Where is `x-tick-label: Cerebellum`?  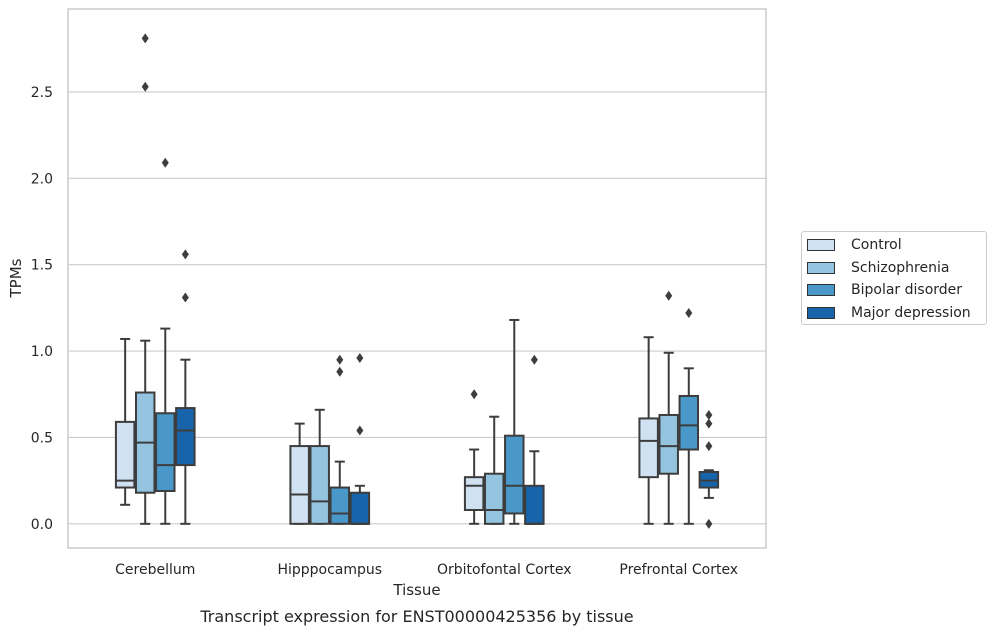
x-tick-label: Cerebellum is located at coordinates (155, 570).